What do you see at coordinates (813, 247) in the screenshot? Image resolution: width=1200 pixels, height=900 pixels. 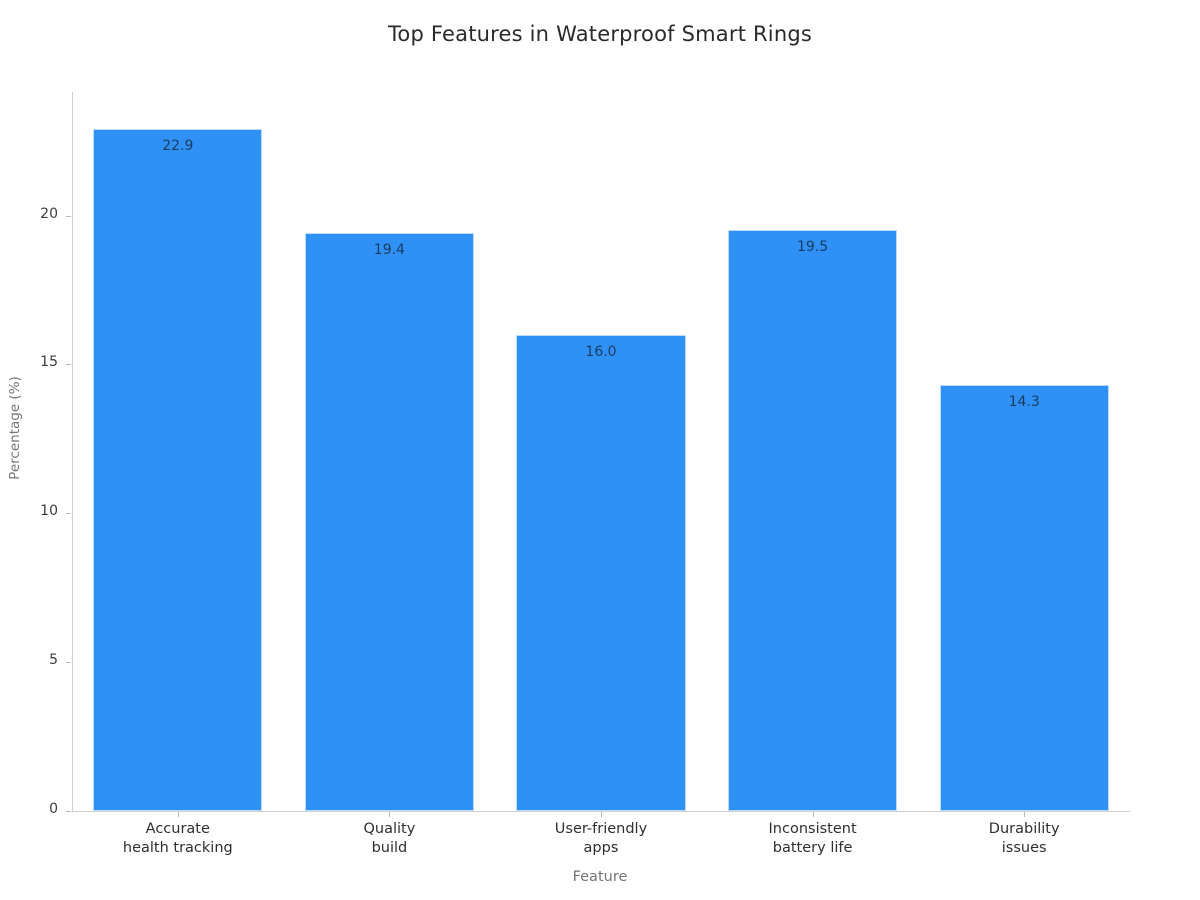 I see `bar-value-label: 19.5` at bounding box center [813, 247].